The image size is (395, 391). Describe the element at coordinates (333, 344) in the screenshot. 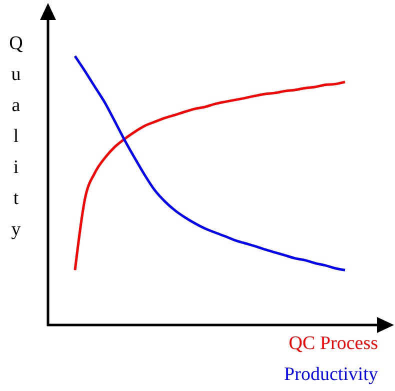

I see `text: QC Process` at that location.